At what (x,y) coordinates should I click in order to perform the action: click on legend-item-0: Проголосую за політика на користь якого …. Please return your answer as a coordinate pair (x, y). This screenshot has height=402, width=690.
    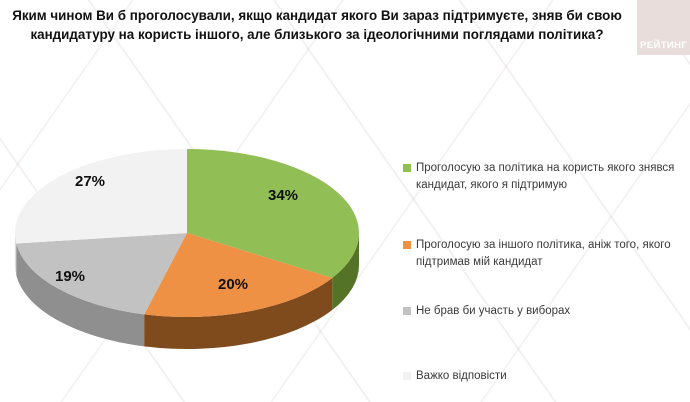
    Looking at the image, I should click on (542, 176).